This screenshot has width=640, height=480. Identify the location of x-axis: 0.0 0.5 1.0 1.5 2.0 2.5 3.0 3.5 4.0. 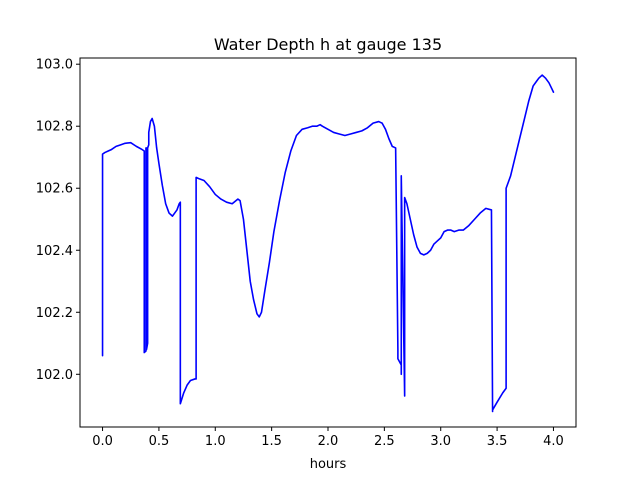
(328, 438).